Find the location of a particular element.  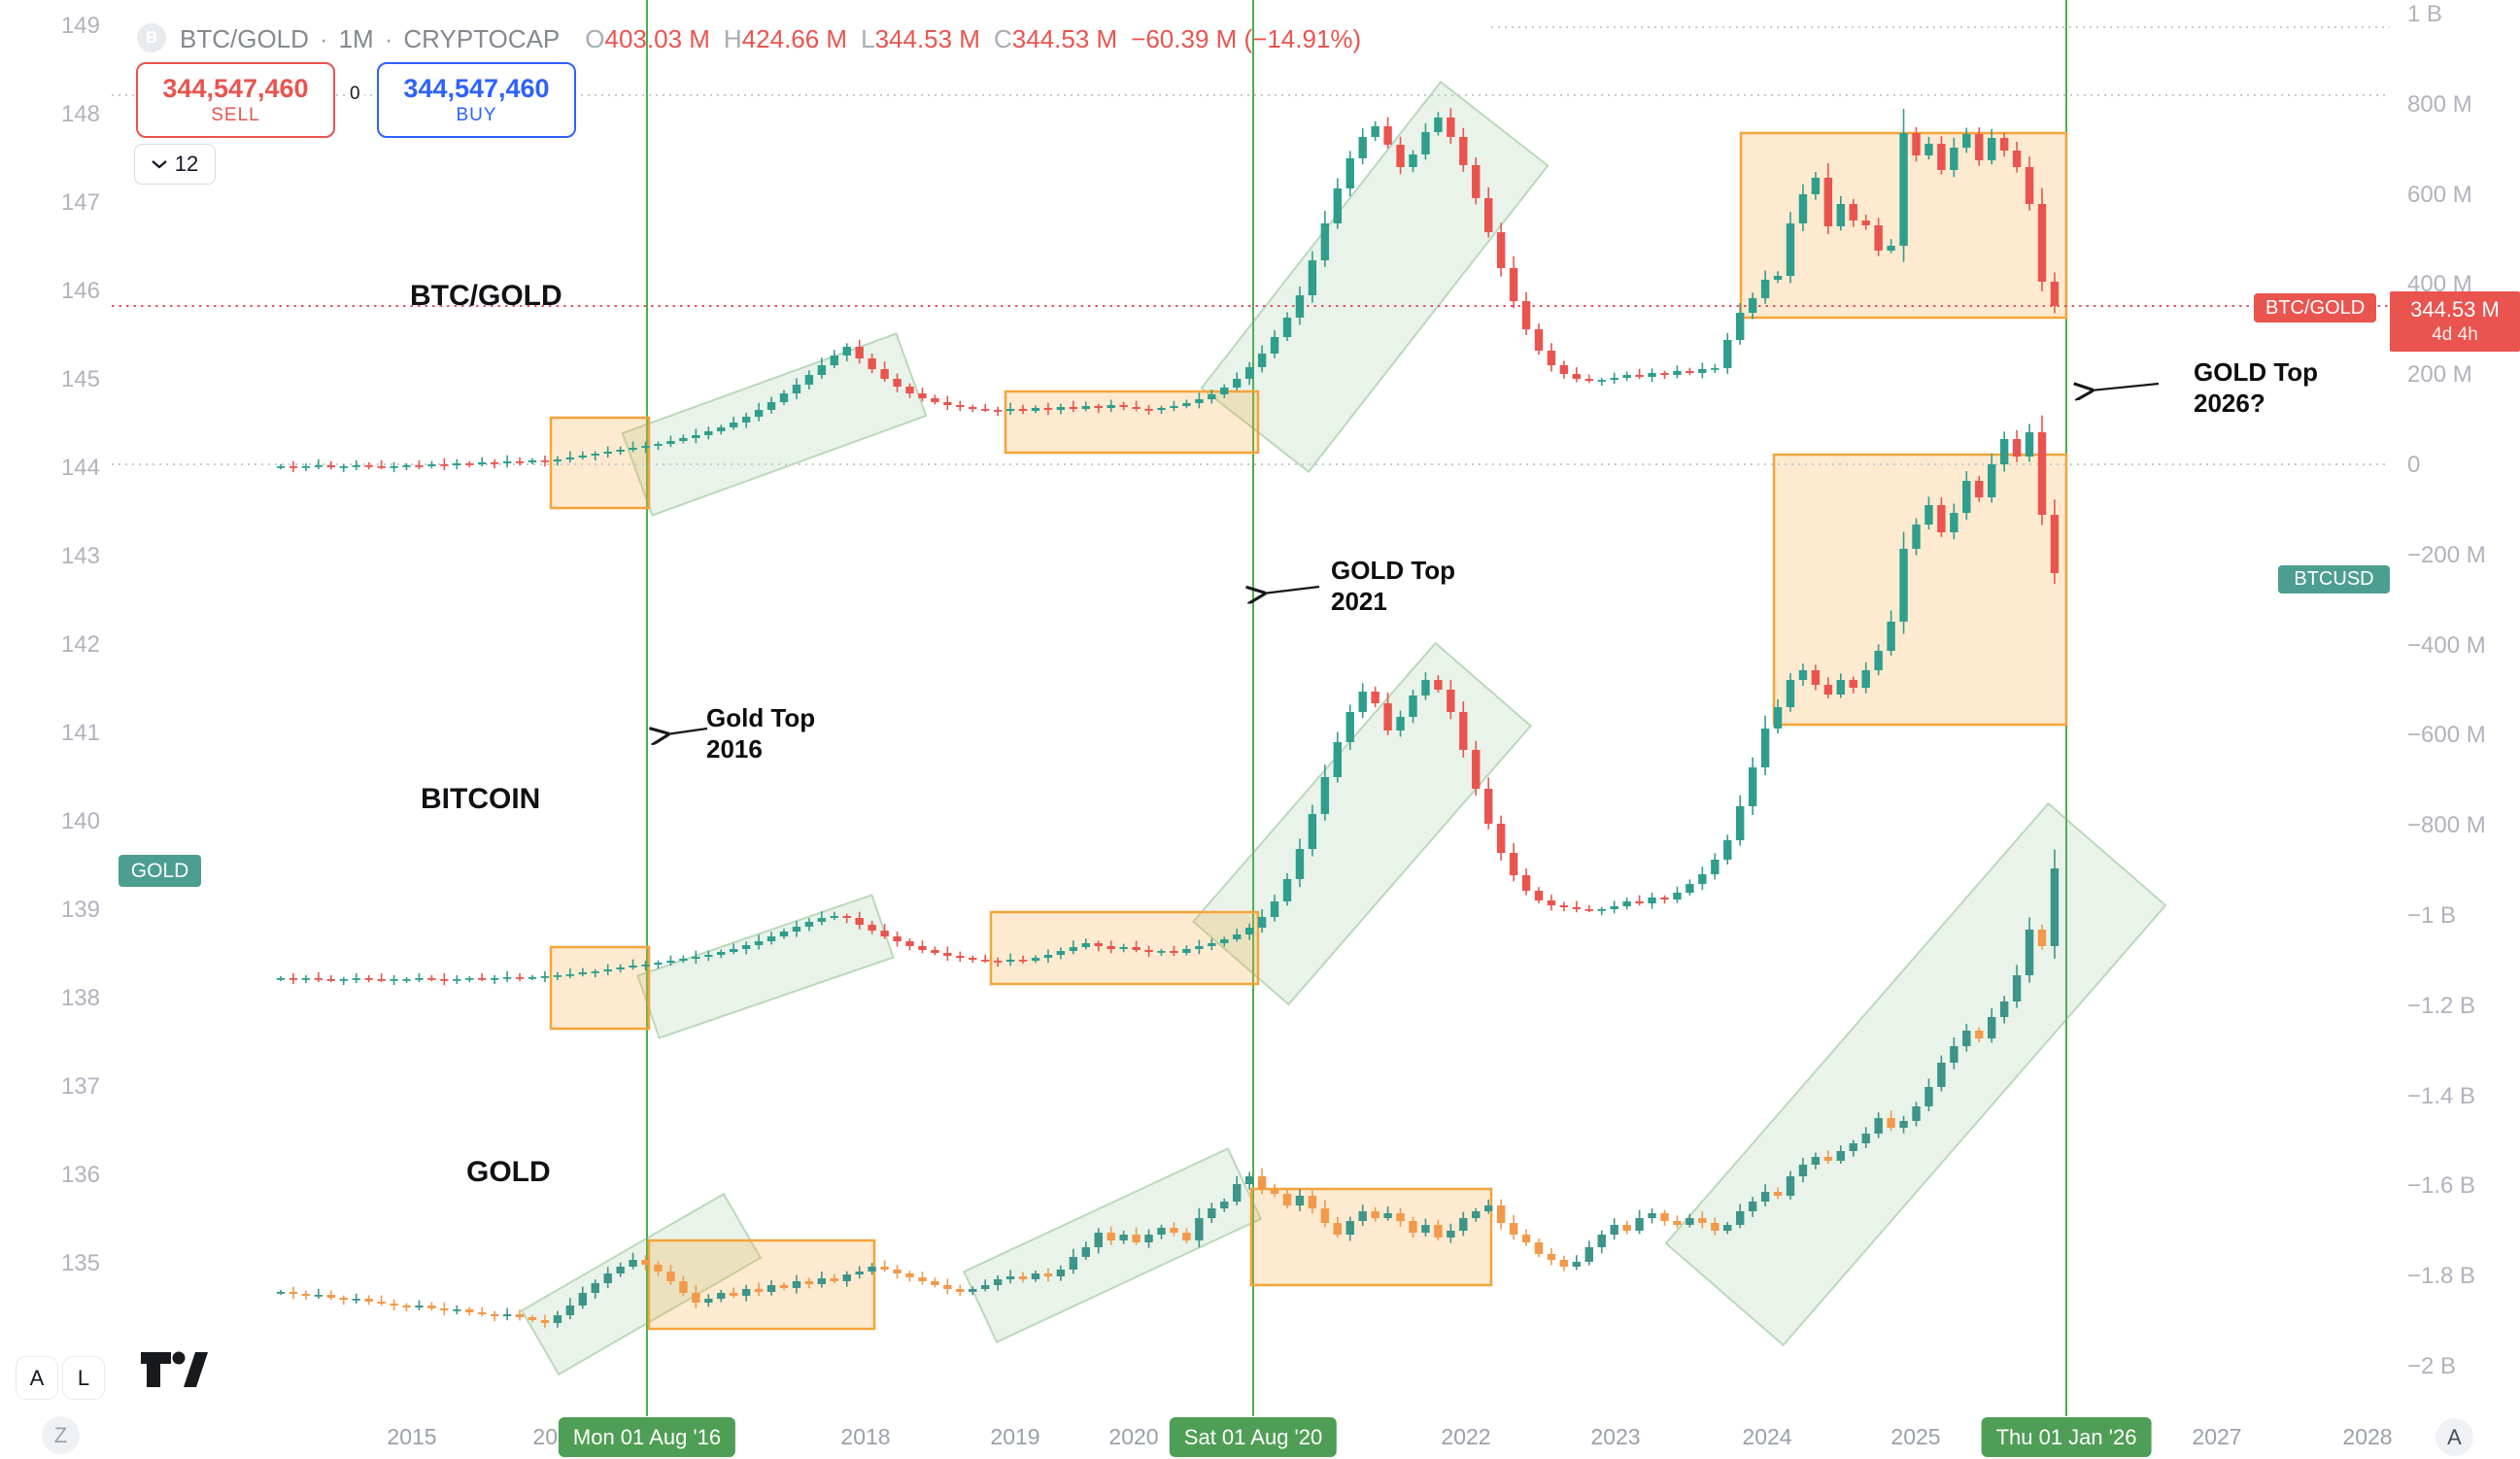

spread-value: 0 is located at coordinates (355, 94).